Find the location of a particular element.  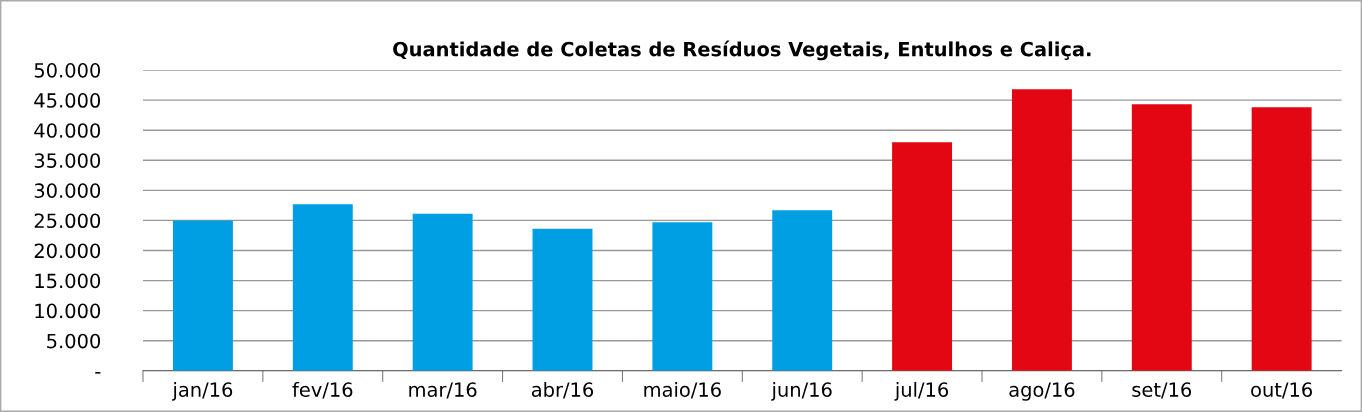

y-tick-label: 40.000 is located at coordinates (67, 130).